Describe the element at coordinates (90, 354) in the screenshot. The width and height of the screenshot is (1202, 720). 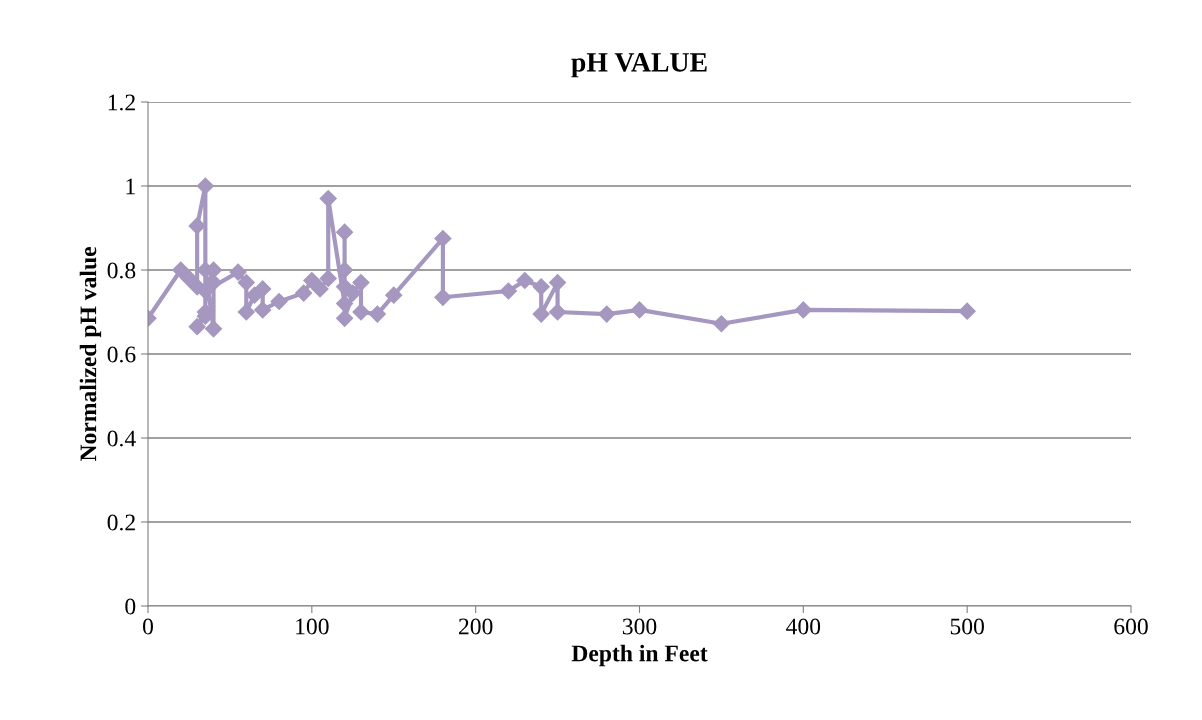
I see `y-axis-title: Normalized pH value` at that location.